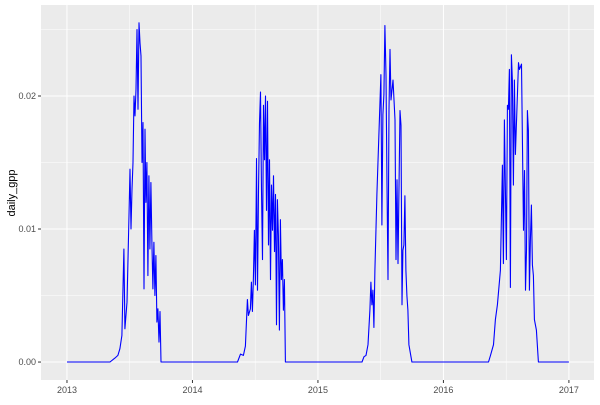  What do you see at coordinates (443, 390) in the screenshot?
I see `x-tick-label: 2016` at bounding box center [443, 390].